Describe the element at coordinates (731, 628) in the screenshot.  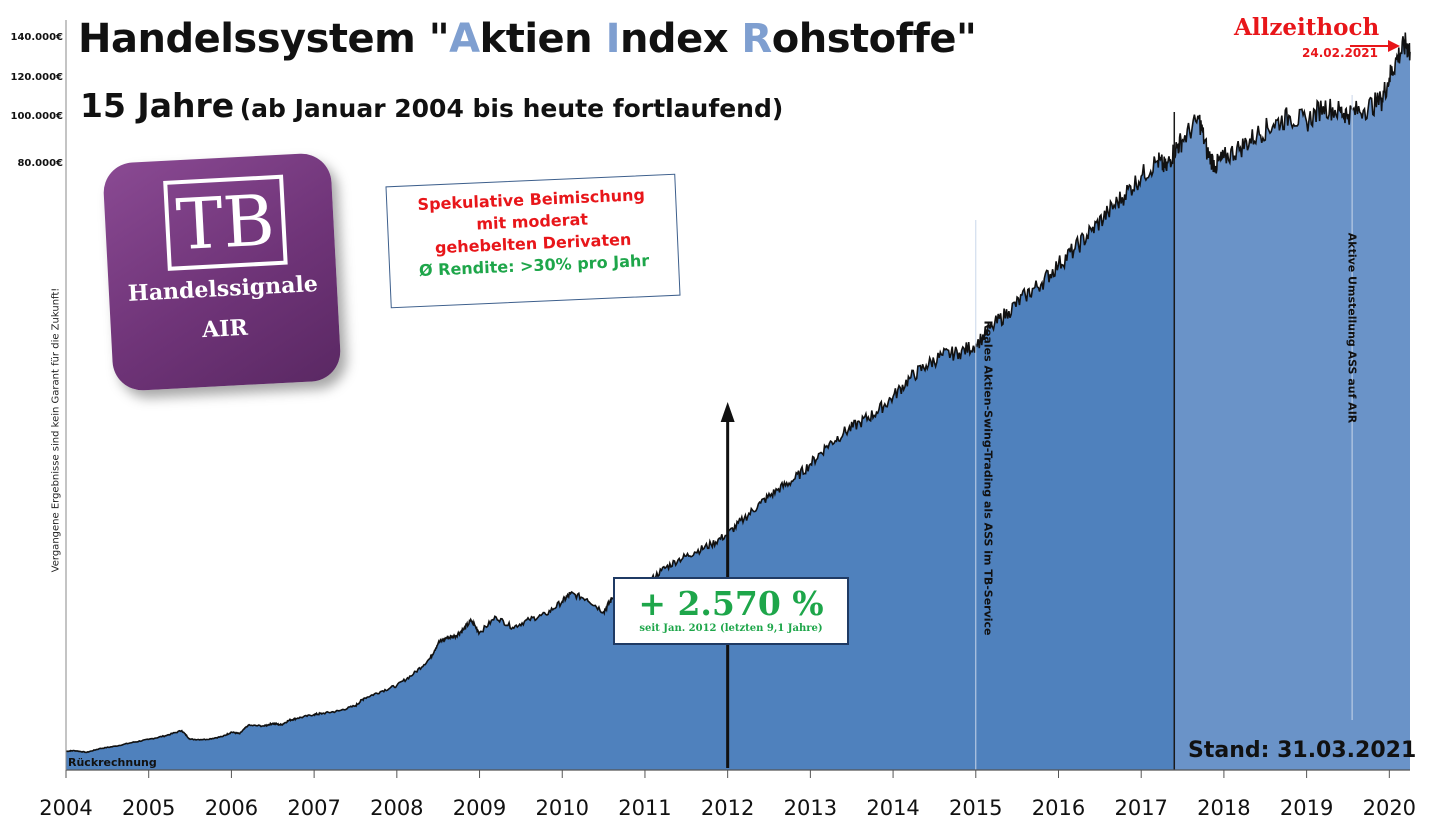
I see `performance-subtext: seit Jan. 2012 (letzten 9,1 Jahre)` at that location.